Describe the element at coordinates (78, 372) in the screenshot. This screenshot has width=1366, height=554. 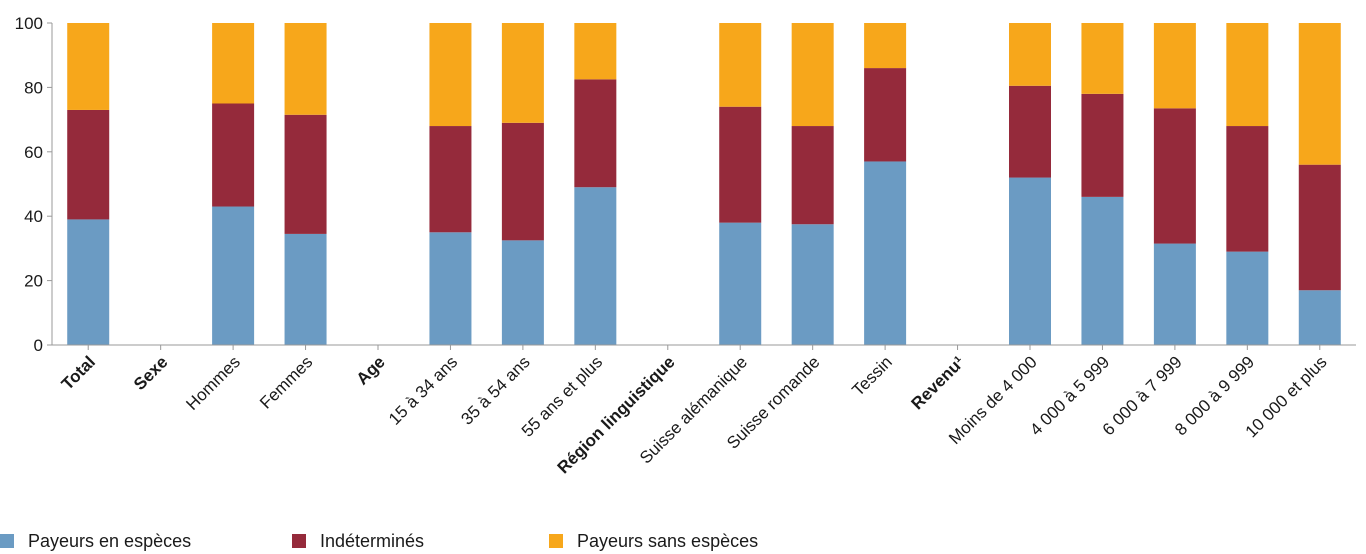
I see `x-group-label: Total` at that location.